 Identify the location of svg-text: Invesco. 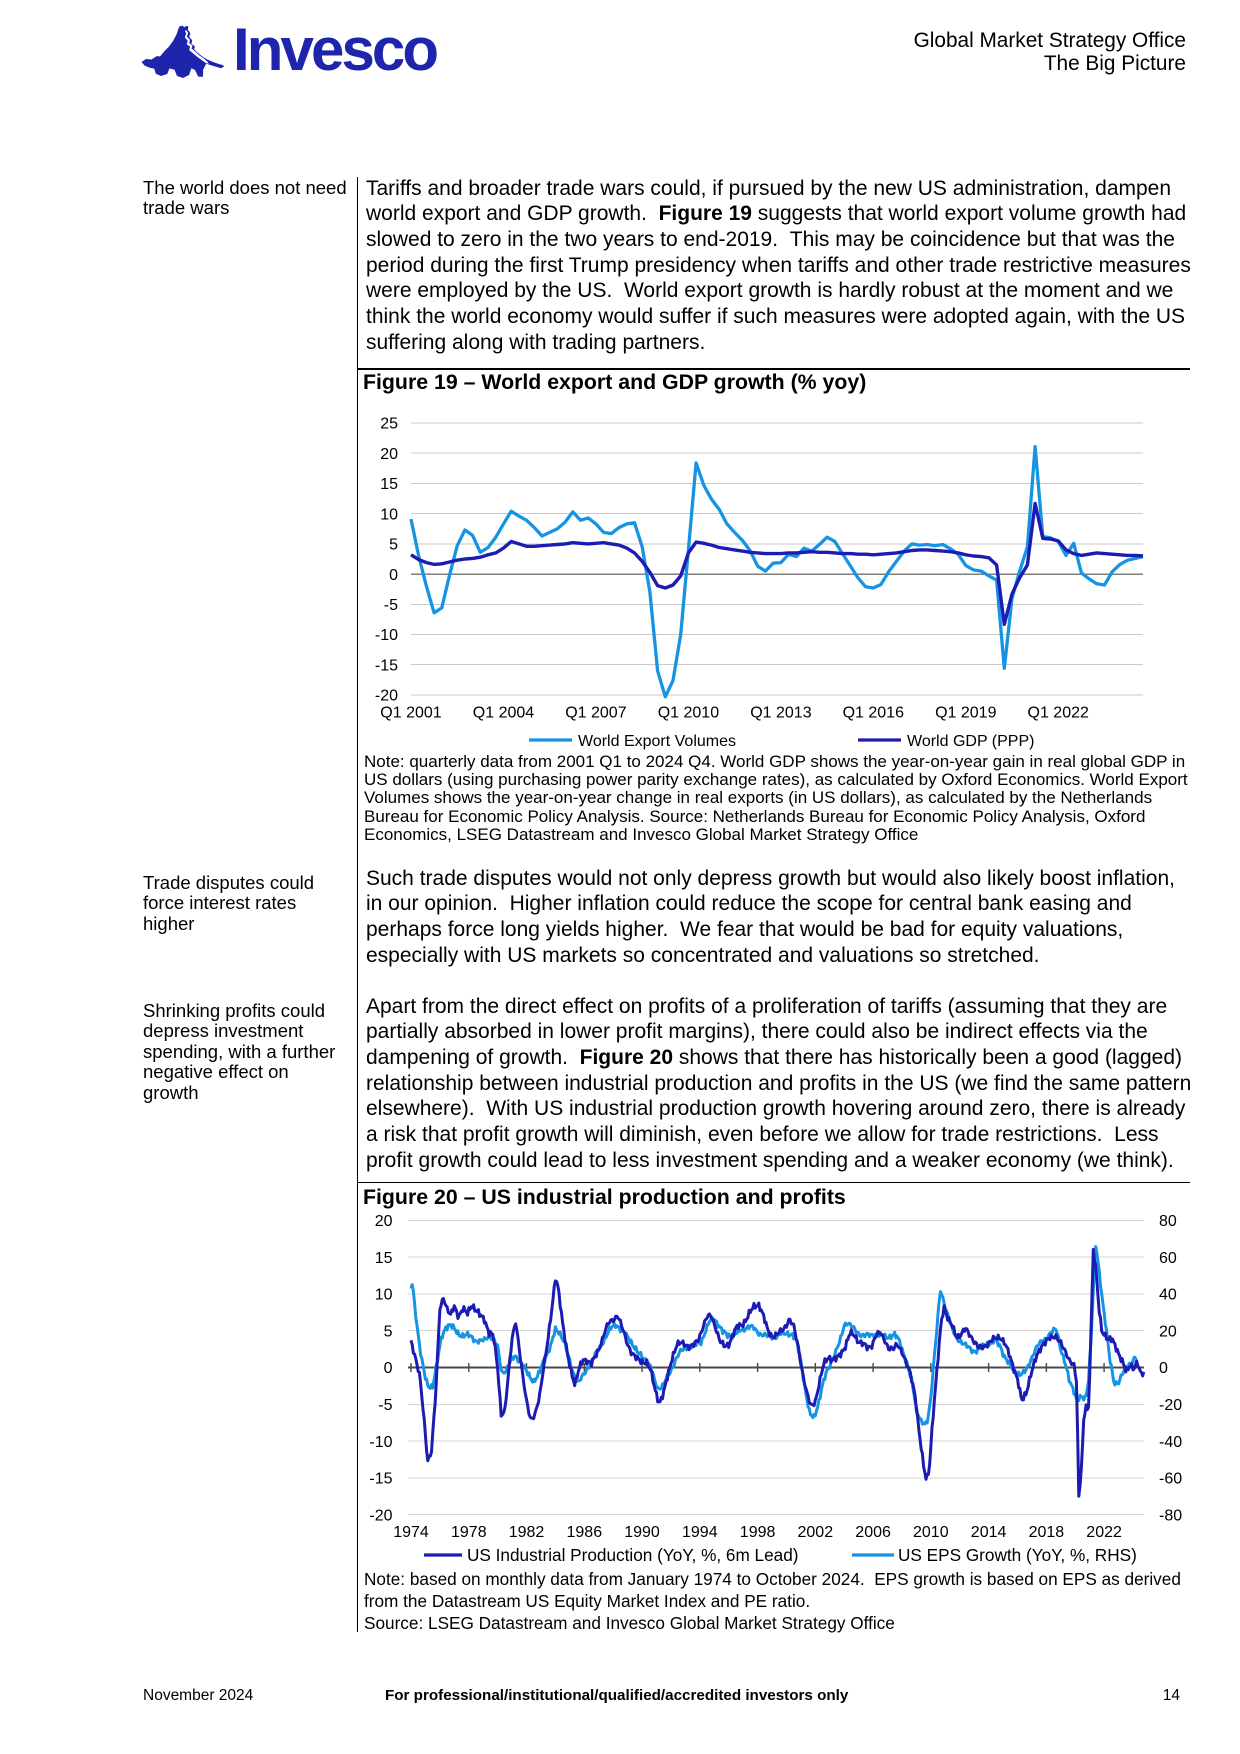
(335, 49).